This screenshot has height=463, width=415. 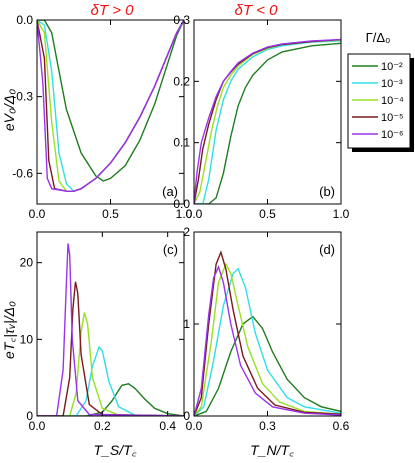 What do you see at coordinates (27, 339) in the screenshot?
I see `y-tick-label: 10` at bounding box center [27, 339].